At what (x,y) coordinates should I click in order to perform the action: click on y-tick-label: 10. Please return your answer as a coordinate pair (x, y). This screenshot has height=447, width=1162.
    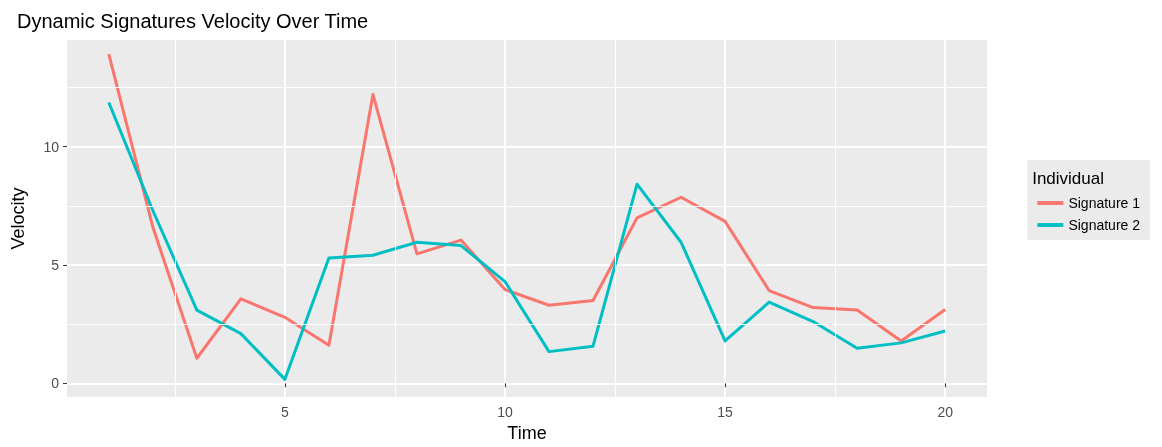
    Looking at the image, I should click on (51, 146).